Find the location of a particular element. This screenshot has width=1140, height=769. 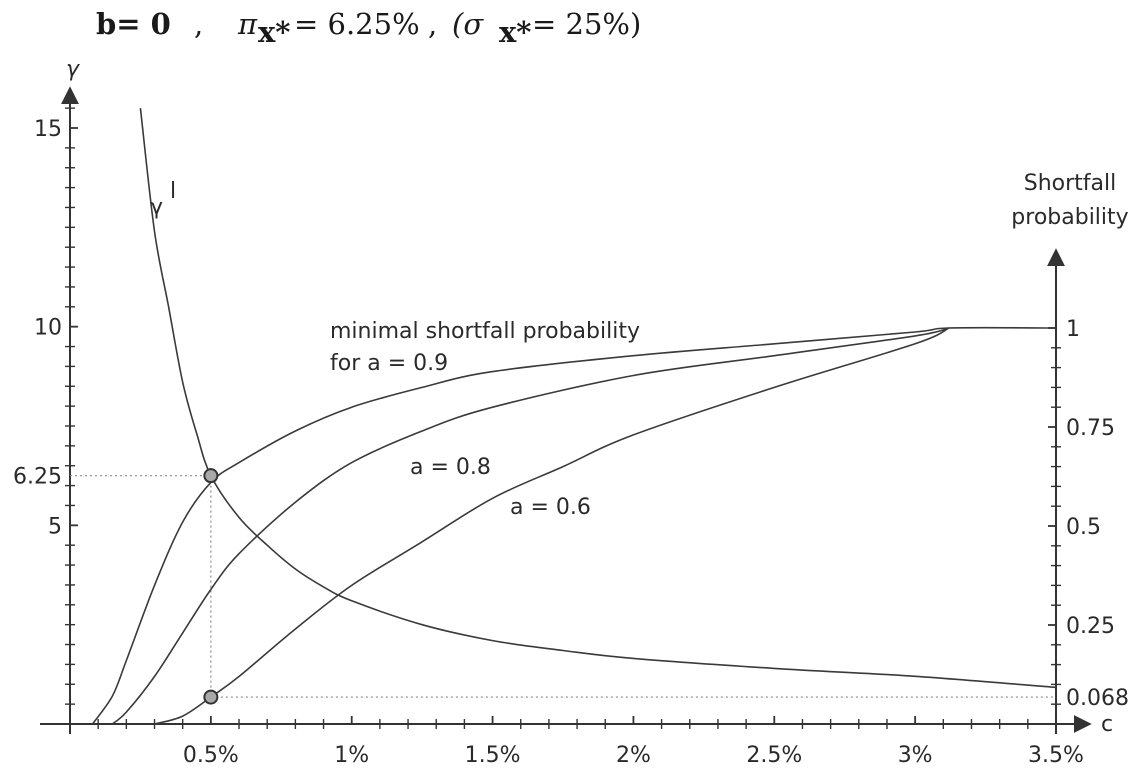

annotation-min-line1: minimal shortfall probability is located at coordinates (485, 331).